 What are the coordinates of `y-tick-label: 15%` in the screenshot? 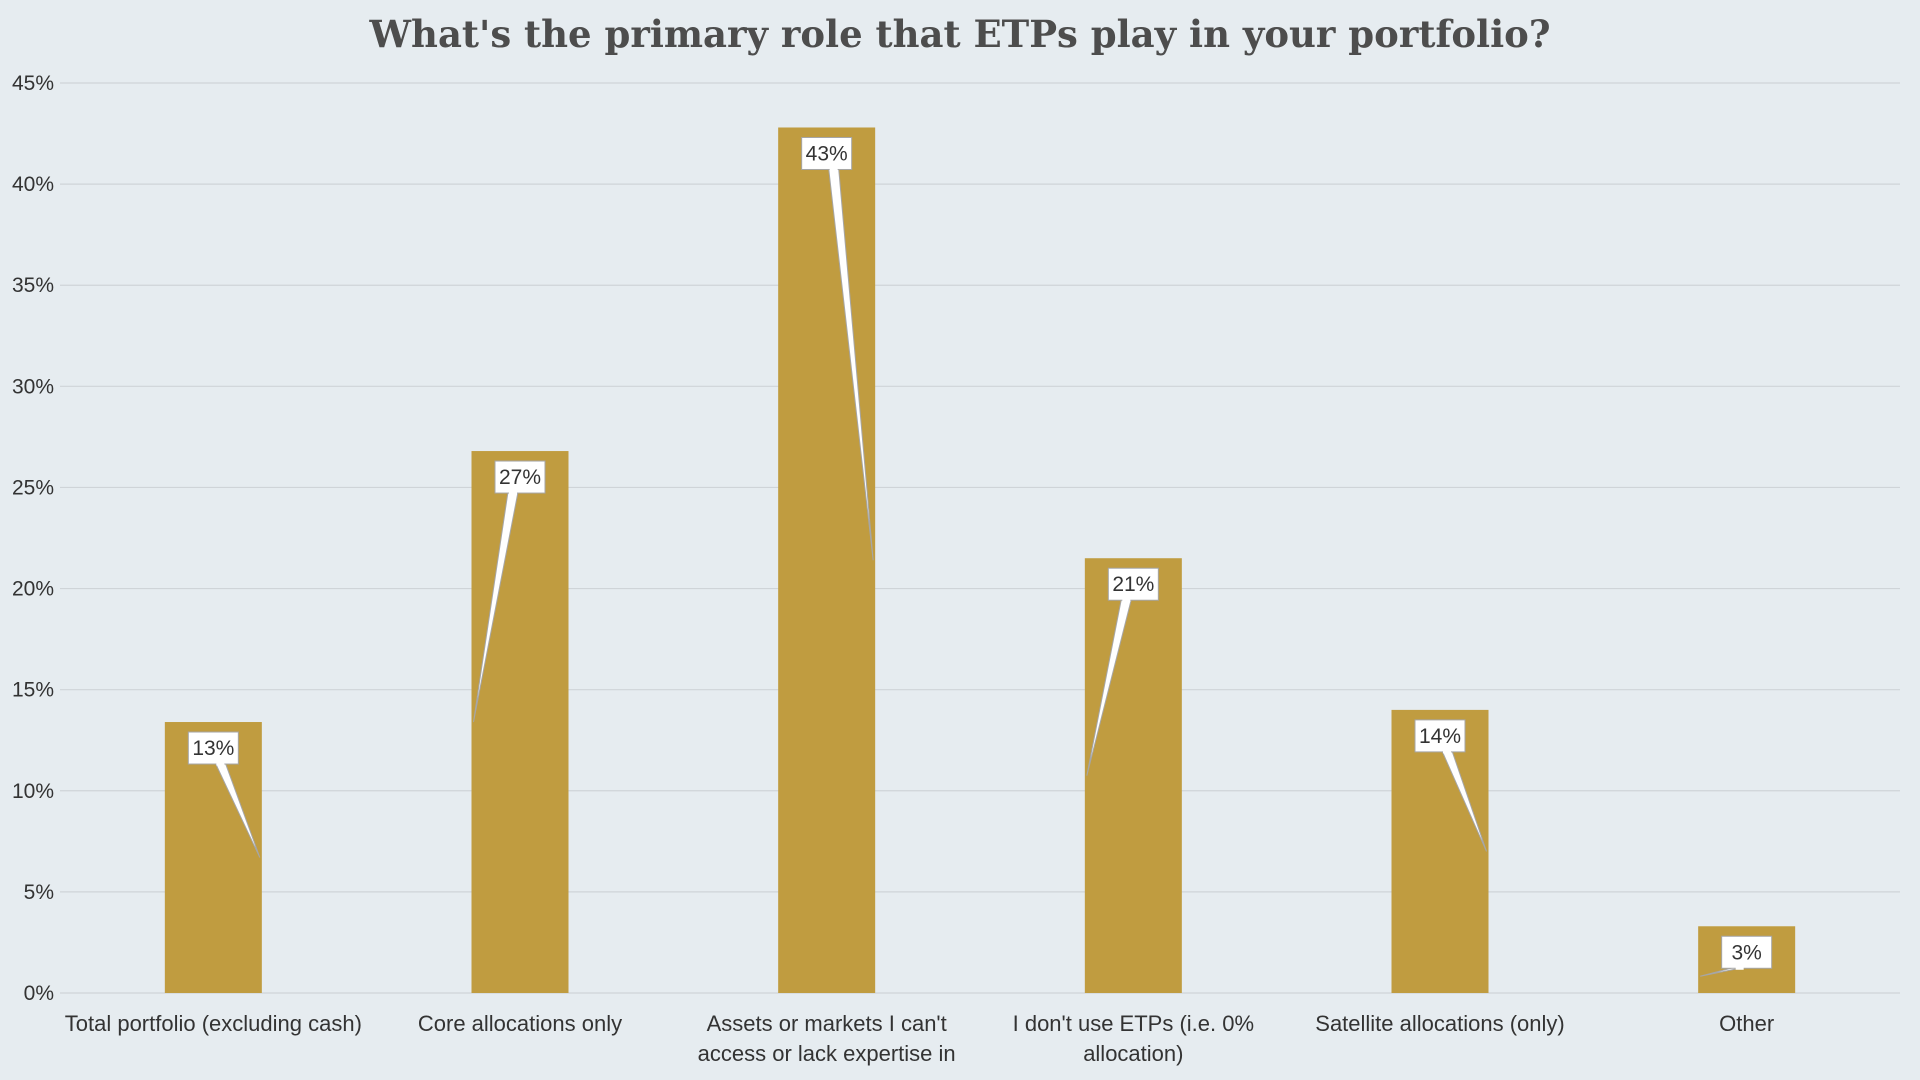 It's located at (33, 690).